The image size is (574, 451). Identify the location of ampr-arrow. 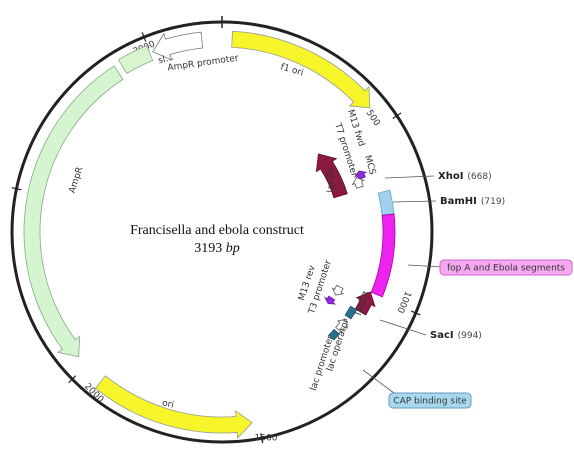
(73, 211).